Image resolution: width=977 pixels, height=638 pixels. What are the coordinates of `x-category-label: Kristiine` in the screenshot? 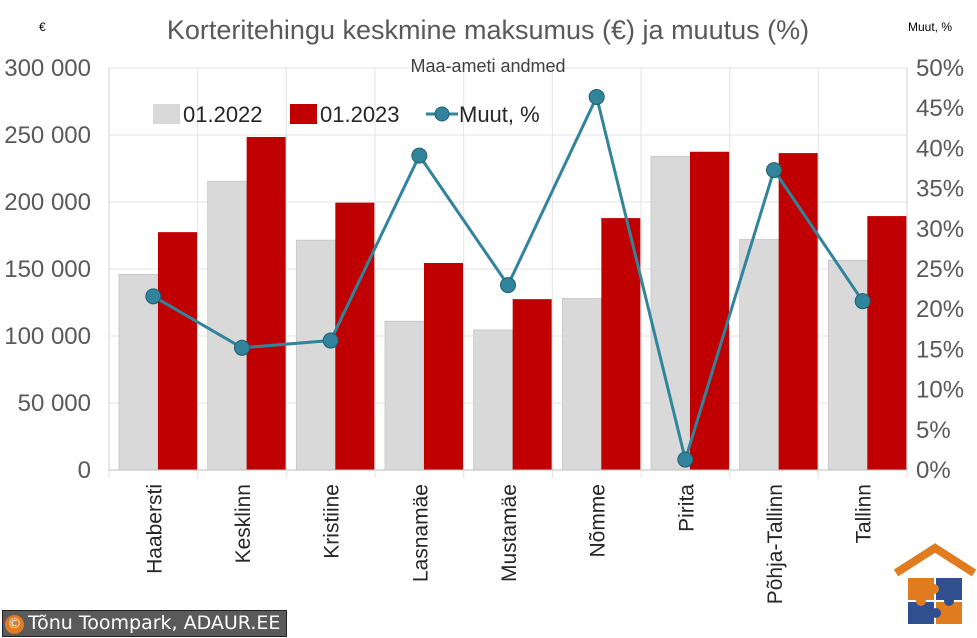 It's located at (332, 521).